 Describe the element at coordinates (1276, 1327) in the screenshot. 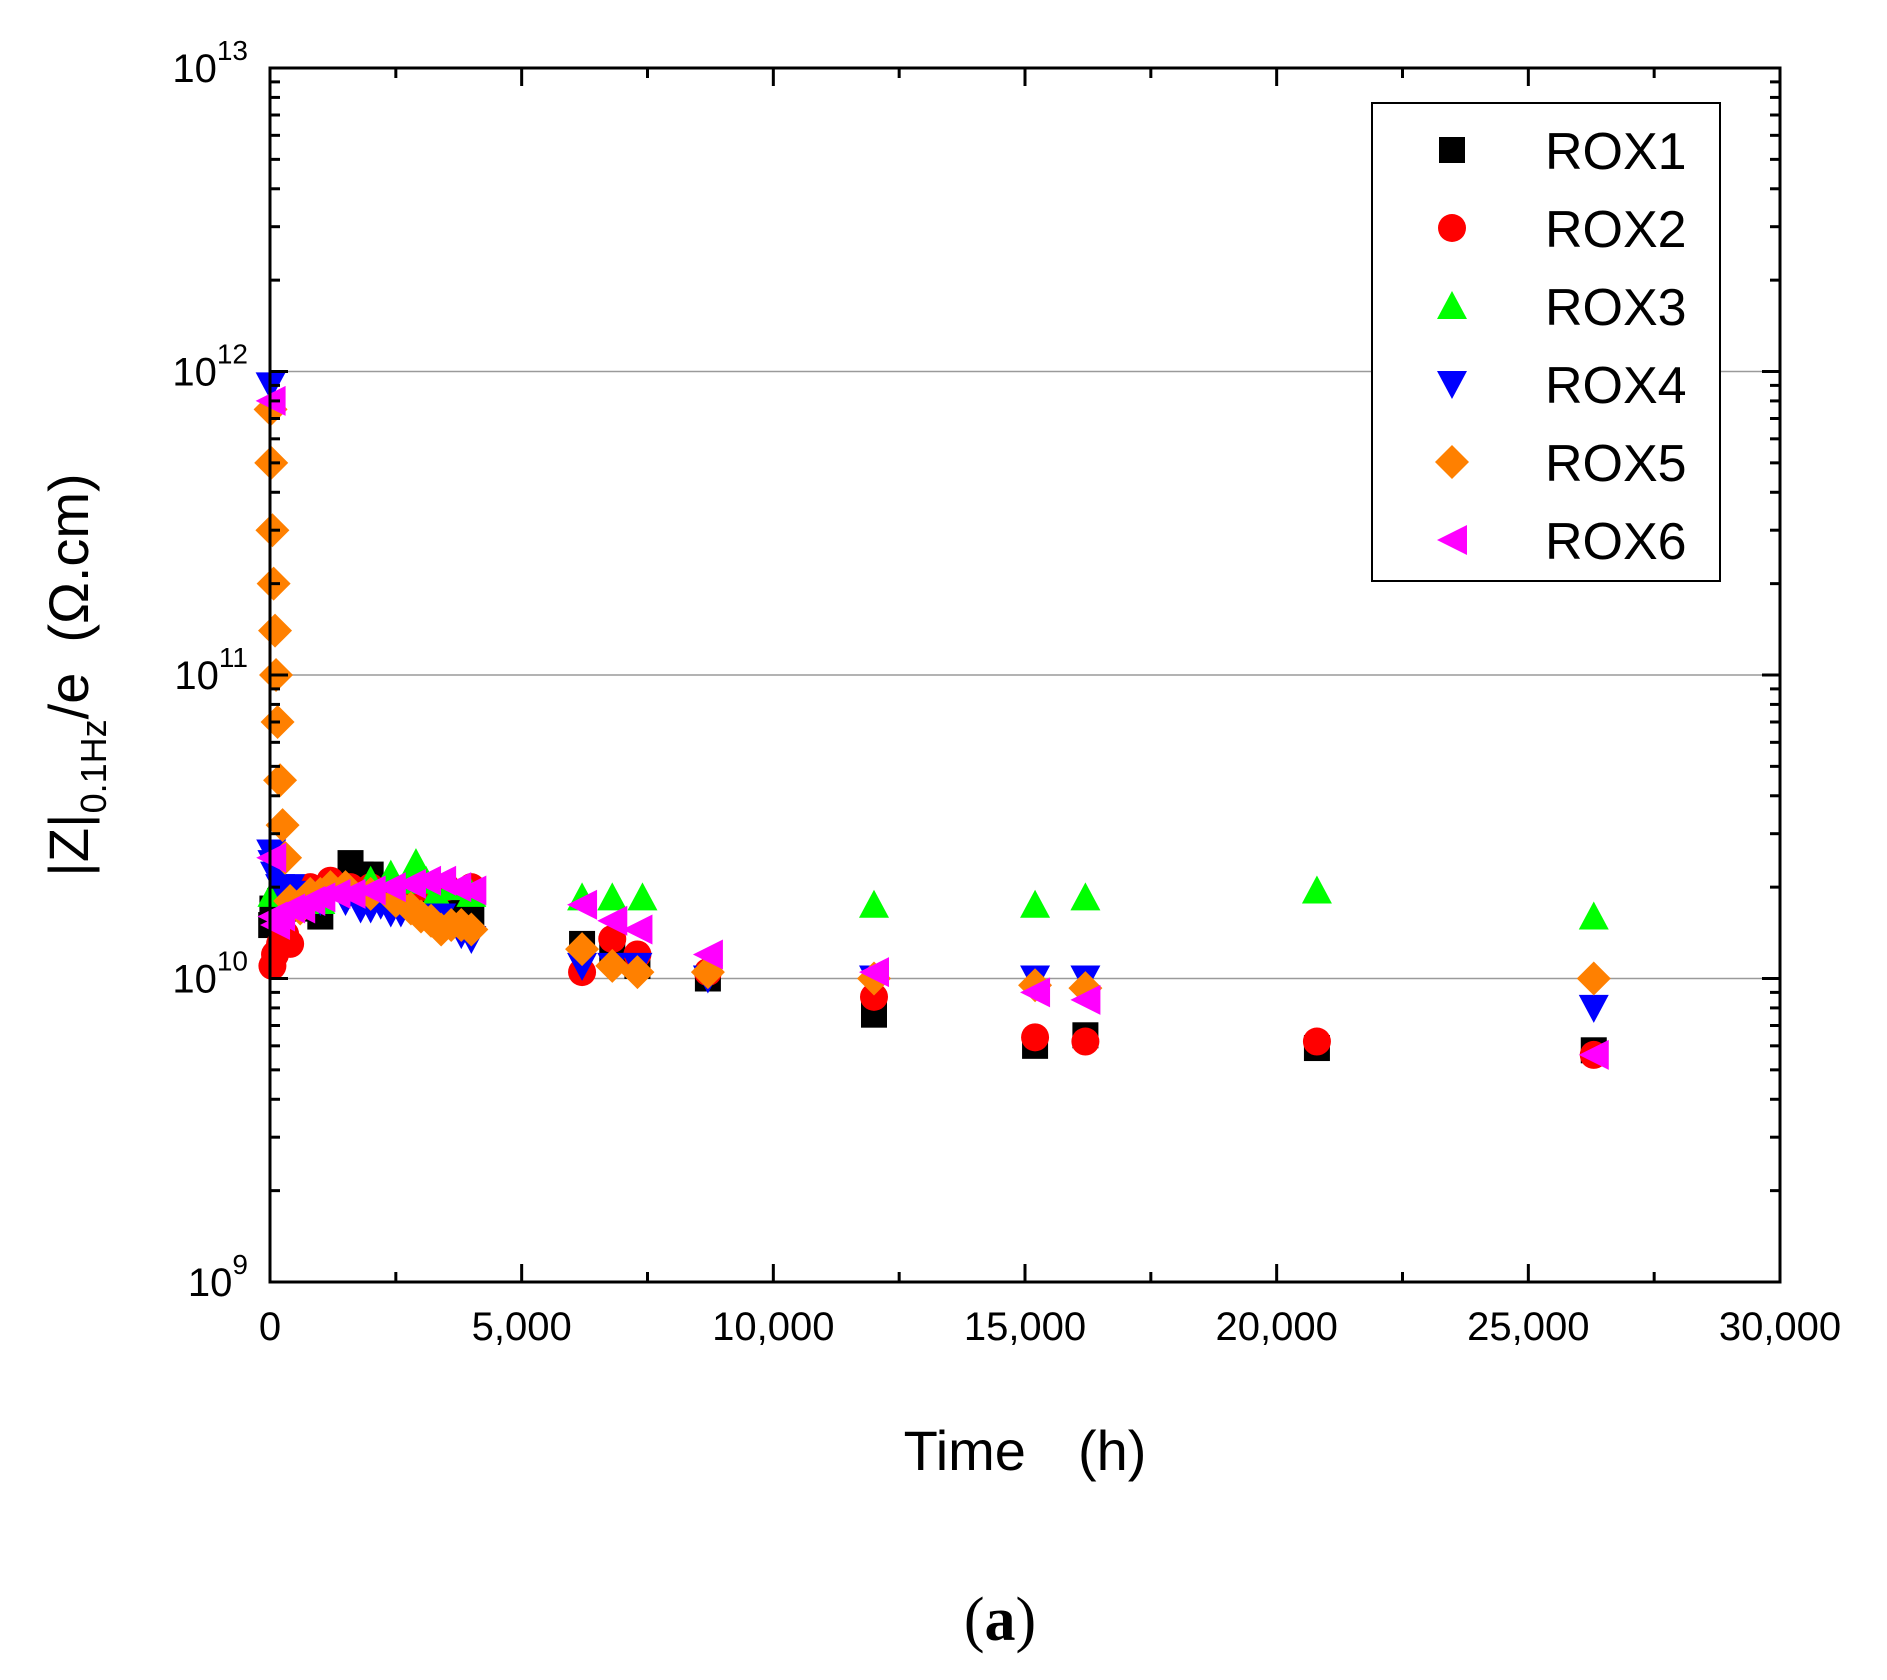

I see `x-tick-label: 20,000` at that location.